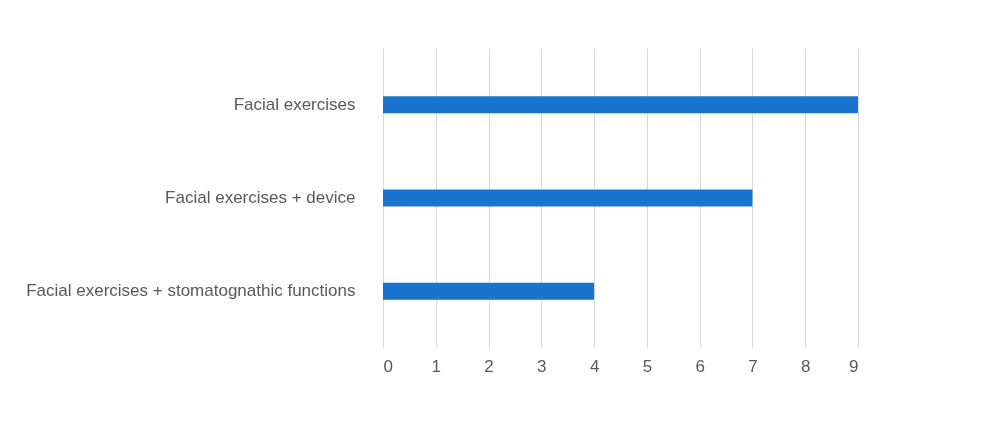 The image size is (1004, 422). Describe the element at coordinates (294, 104) in the screenshot. I see `y-tick-label: Facial exercises` at that location.